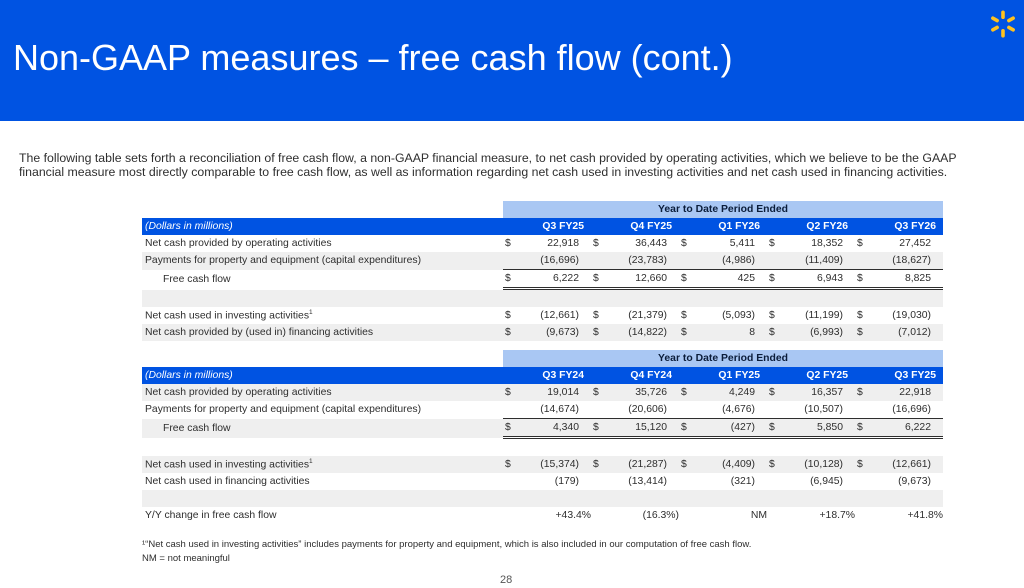 The width and height of the screenshot is (1024, 588). Describe the element at coordinates (824, 315) in the screenshot. I see `cell-value: (11,199)` at that location.